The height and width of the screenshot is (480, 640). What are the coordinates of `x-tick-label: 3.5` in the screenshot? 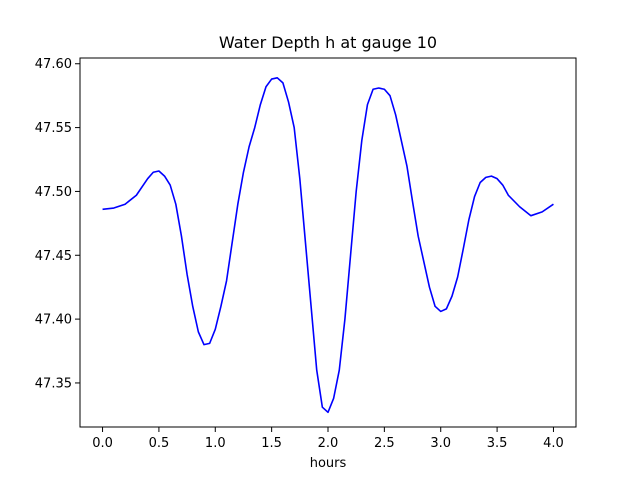 It's located at (497, 443).